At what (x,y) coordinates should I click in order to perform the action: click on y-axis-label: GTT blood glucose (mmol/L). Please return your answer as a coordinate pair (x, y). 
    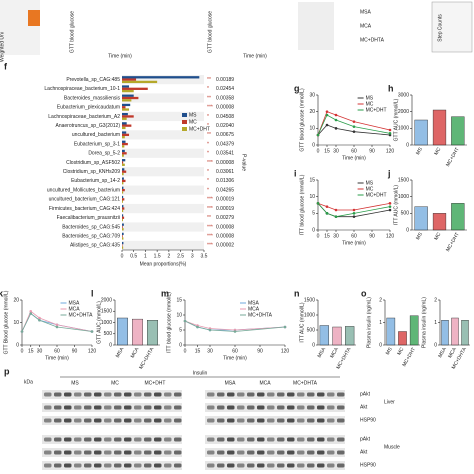
    Looking at the image, I should click on (302, 120).